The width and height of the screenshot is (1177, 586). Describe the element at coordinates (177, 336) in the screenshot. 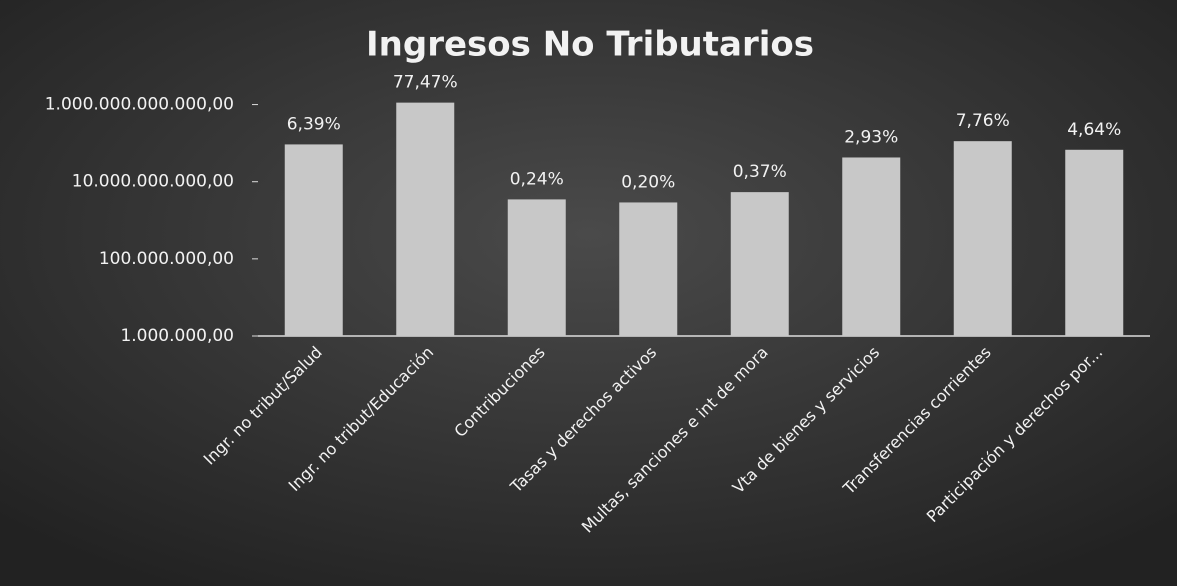

I see `y-tick-label: 1.000.000,00` at that location.